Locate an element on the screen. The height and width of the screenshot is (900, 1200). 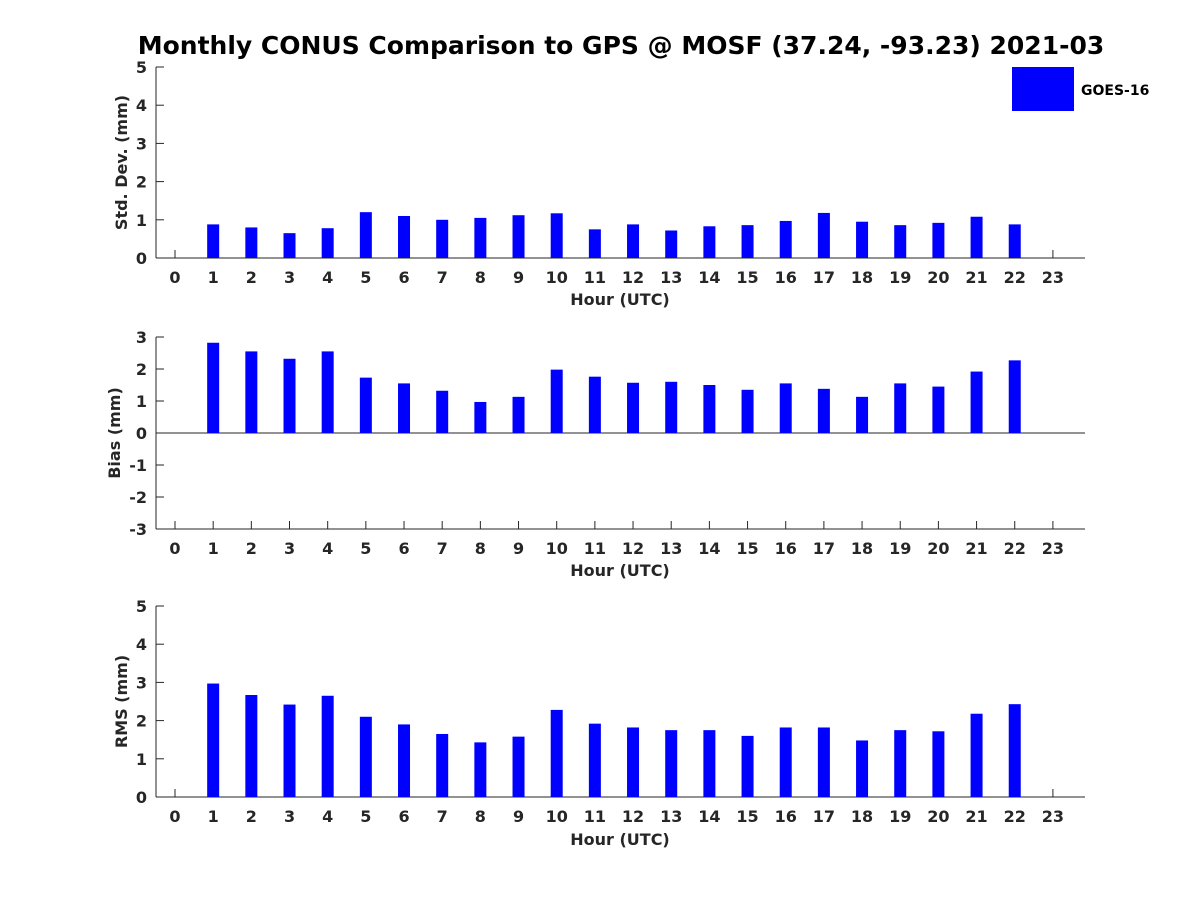
bias-x-tick-label: 20 is located at coordinates (938, 548).